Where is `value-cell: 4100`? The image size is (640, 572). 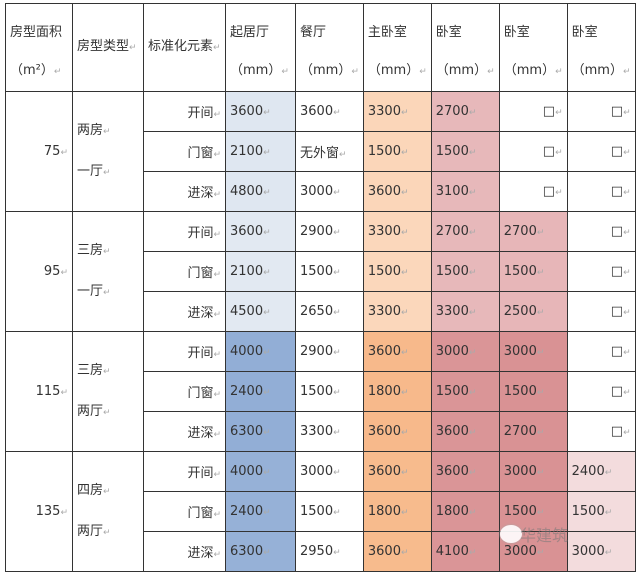
value-cell: 4100 is located at coordinates (465, 551).